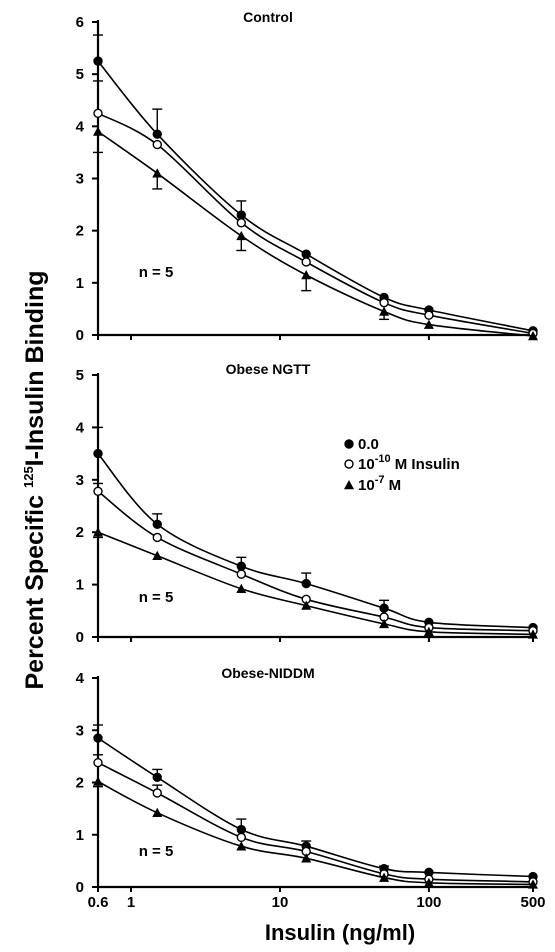 Image resolution: width=555 pixels, height=952 pixels. What do you see at coordinates (35, 588) in the screenshot?
I see `y-axis-label-prefix: Percent Specific` at bounding box center [35, 588].